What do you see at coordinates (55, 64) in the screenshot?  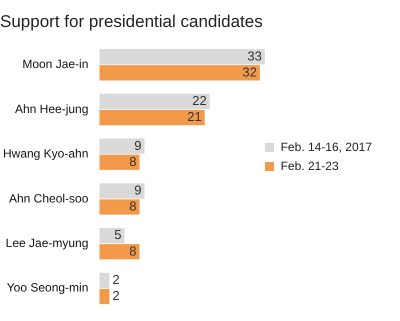 I see `y-tick-label: Moon Jae-in` at bounding box center [55, 64].